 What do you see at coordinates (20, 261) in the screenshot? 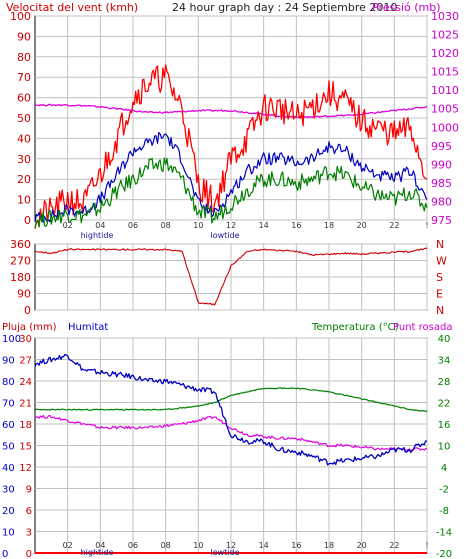
I see `direction-y-tick-label: 270` at bounding box center [20, 261].